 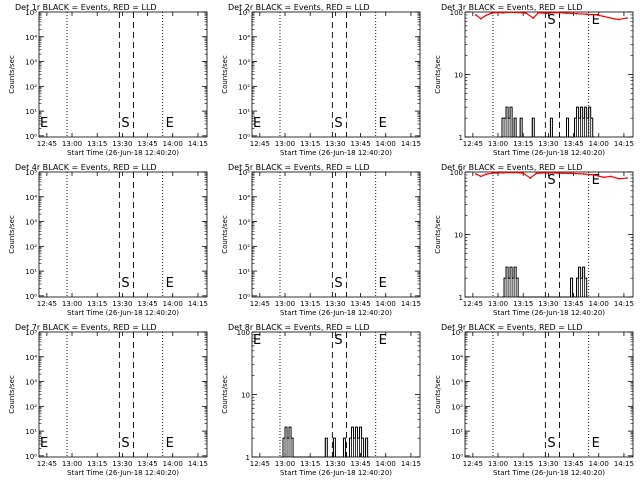 What do you see at coordinates (299, 167) in the screenshot?
I see `panel-title: Det 5r BLACK = Events, RED = LLD` at bounding box center [299, 167].